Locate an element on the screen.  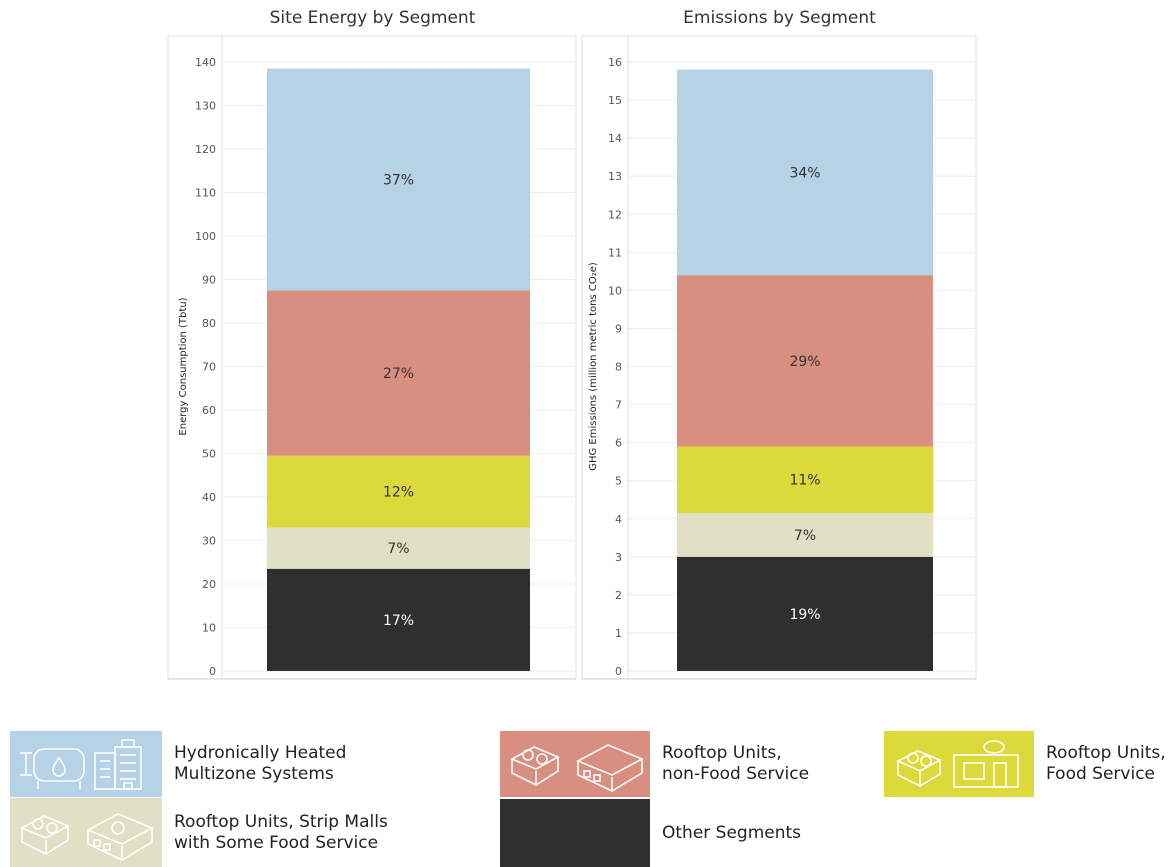
chart-title-emissions: Emissions by Segment is located at coordinates (779, 18).